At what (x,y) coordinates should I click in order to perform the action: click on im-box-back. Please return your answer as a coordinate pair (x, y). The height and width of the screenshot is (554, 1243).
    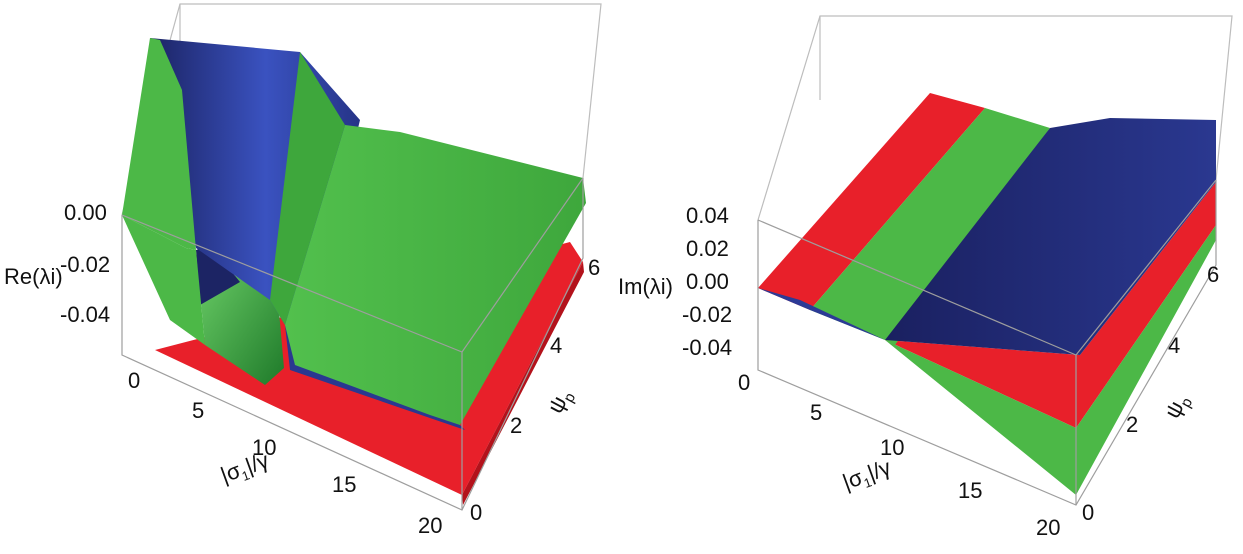
    Looking at the image, I should click on (995, 118).